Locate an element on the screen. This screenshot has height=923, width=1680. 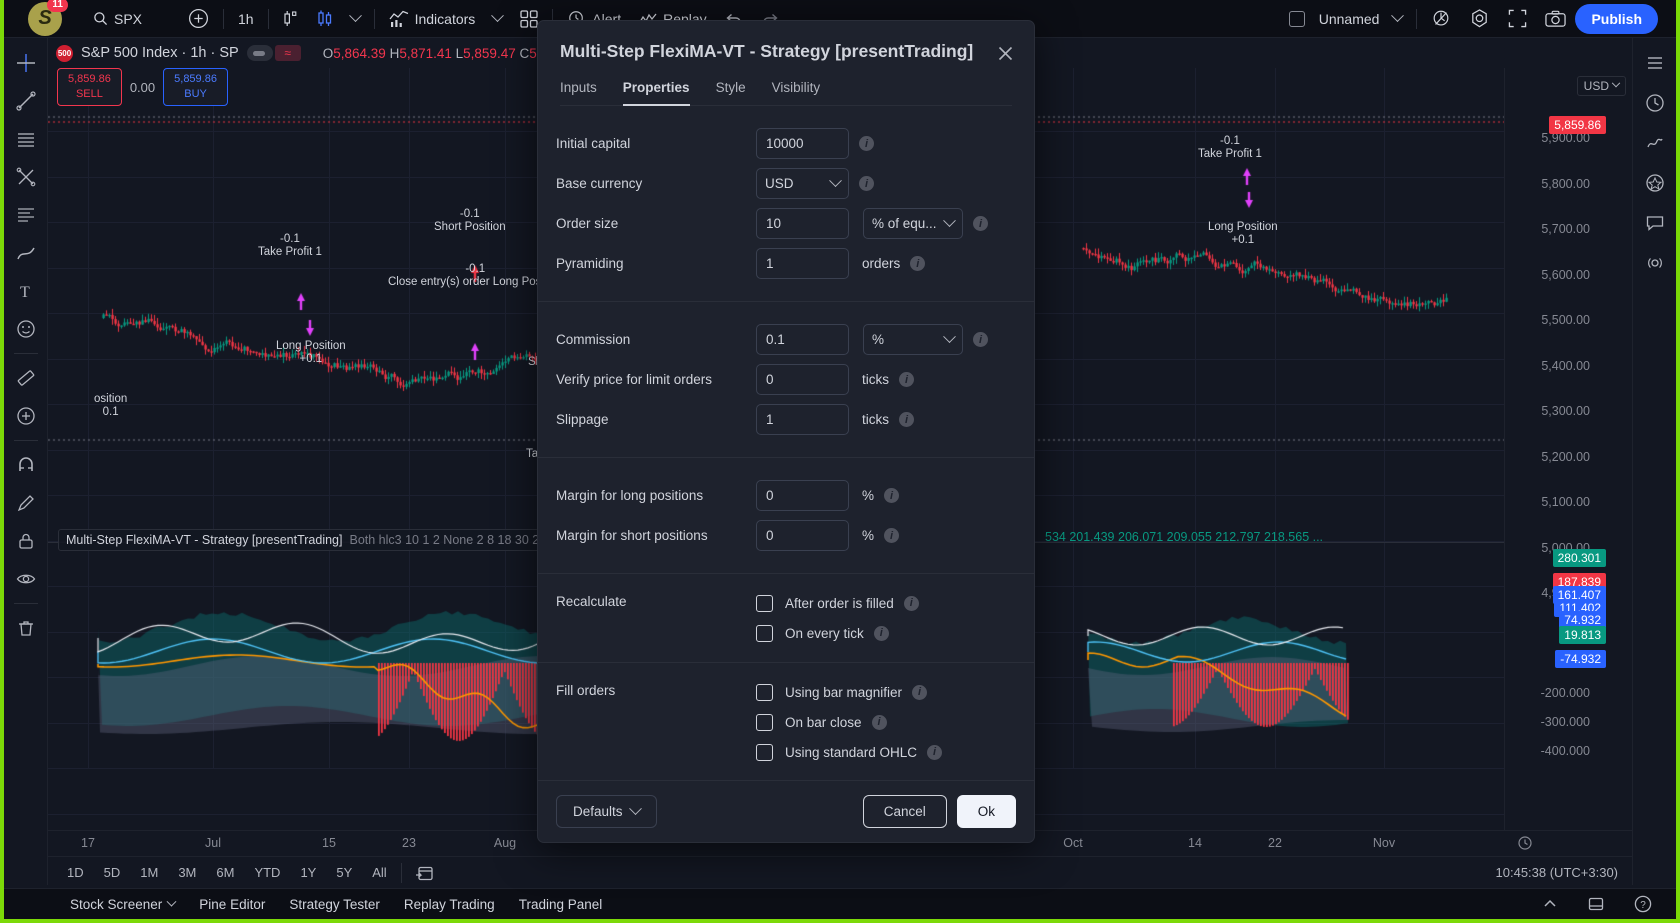
measure-tool is located at coordinates (26, 378).